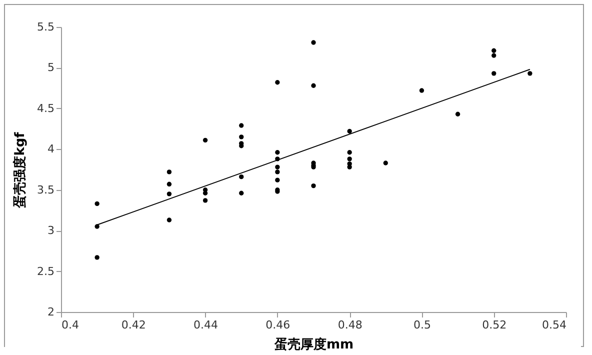  What do you see at coordinates (313, 344) in the screenshot?
I see `x-axis-title: 蛋壳厚度mm` at bounding box center [313, 344].